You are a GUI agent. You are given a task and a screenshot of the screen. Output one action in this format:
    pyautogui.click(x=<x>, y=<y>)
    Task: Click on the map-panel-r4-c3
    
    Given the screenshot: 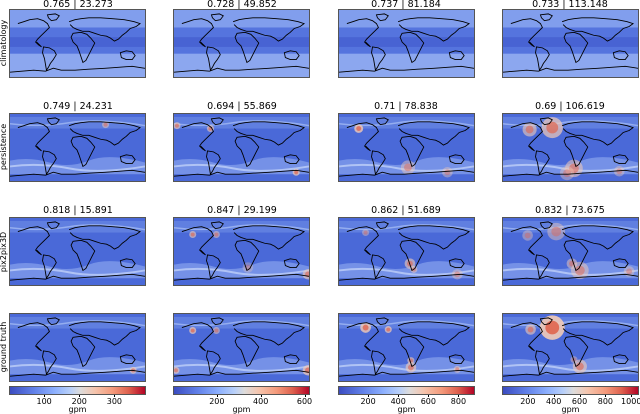 What is the action you would take?
    pyautogui.click(x=406, y=347)
    